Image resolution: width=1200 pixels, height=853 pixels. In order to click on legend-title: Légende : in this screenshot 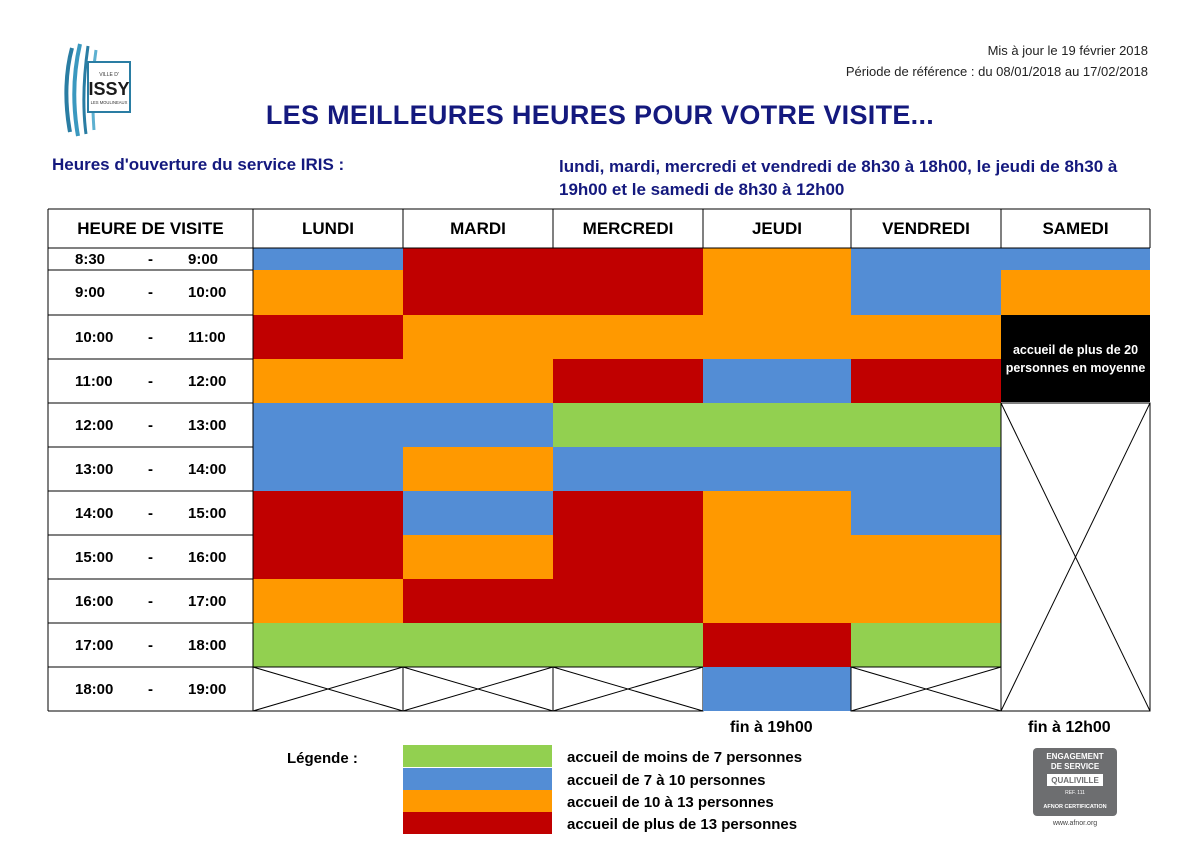, I will do `click(322, 758)`.